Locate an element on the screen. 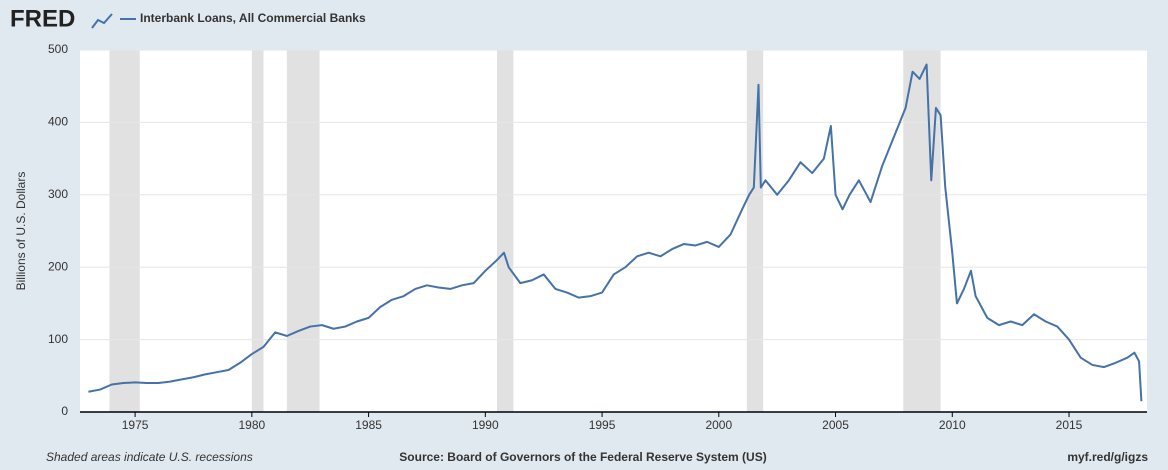  x-tick-label: 2005 is located at coordinates (835, 425).